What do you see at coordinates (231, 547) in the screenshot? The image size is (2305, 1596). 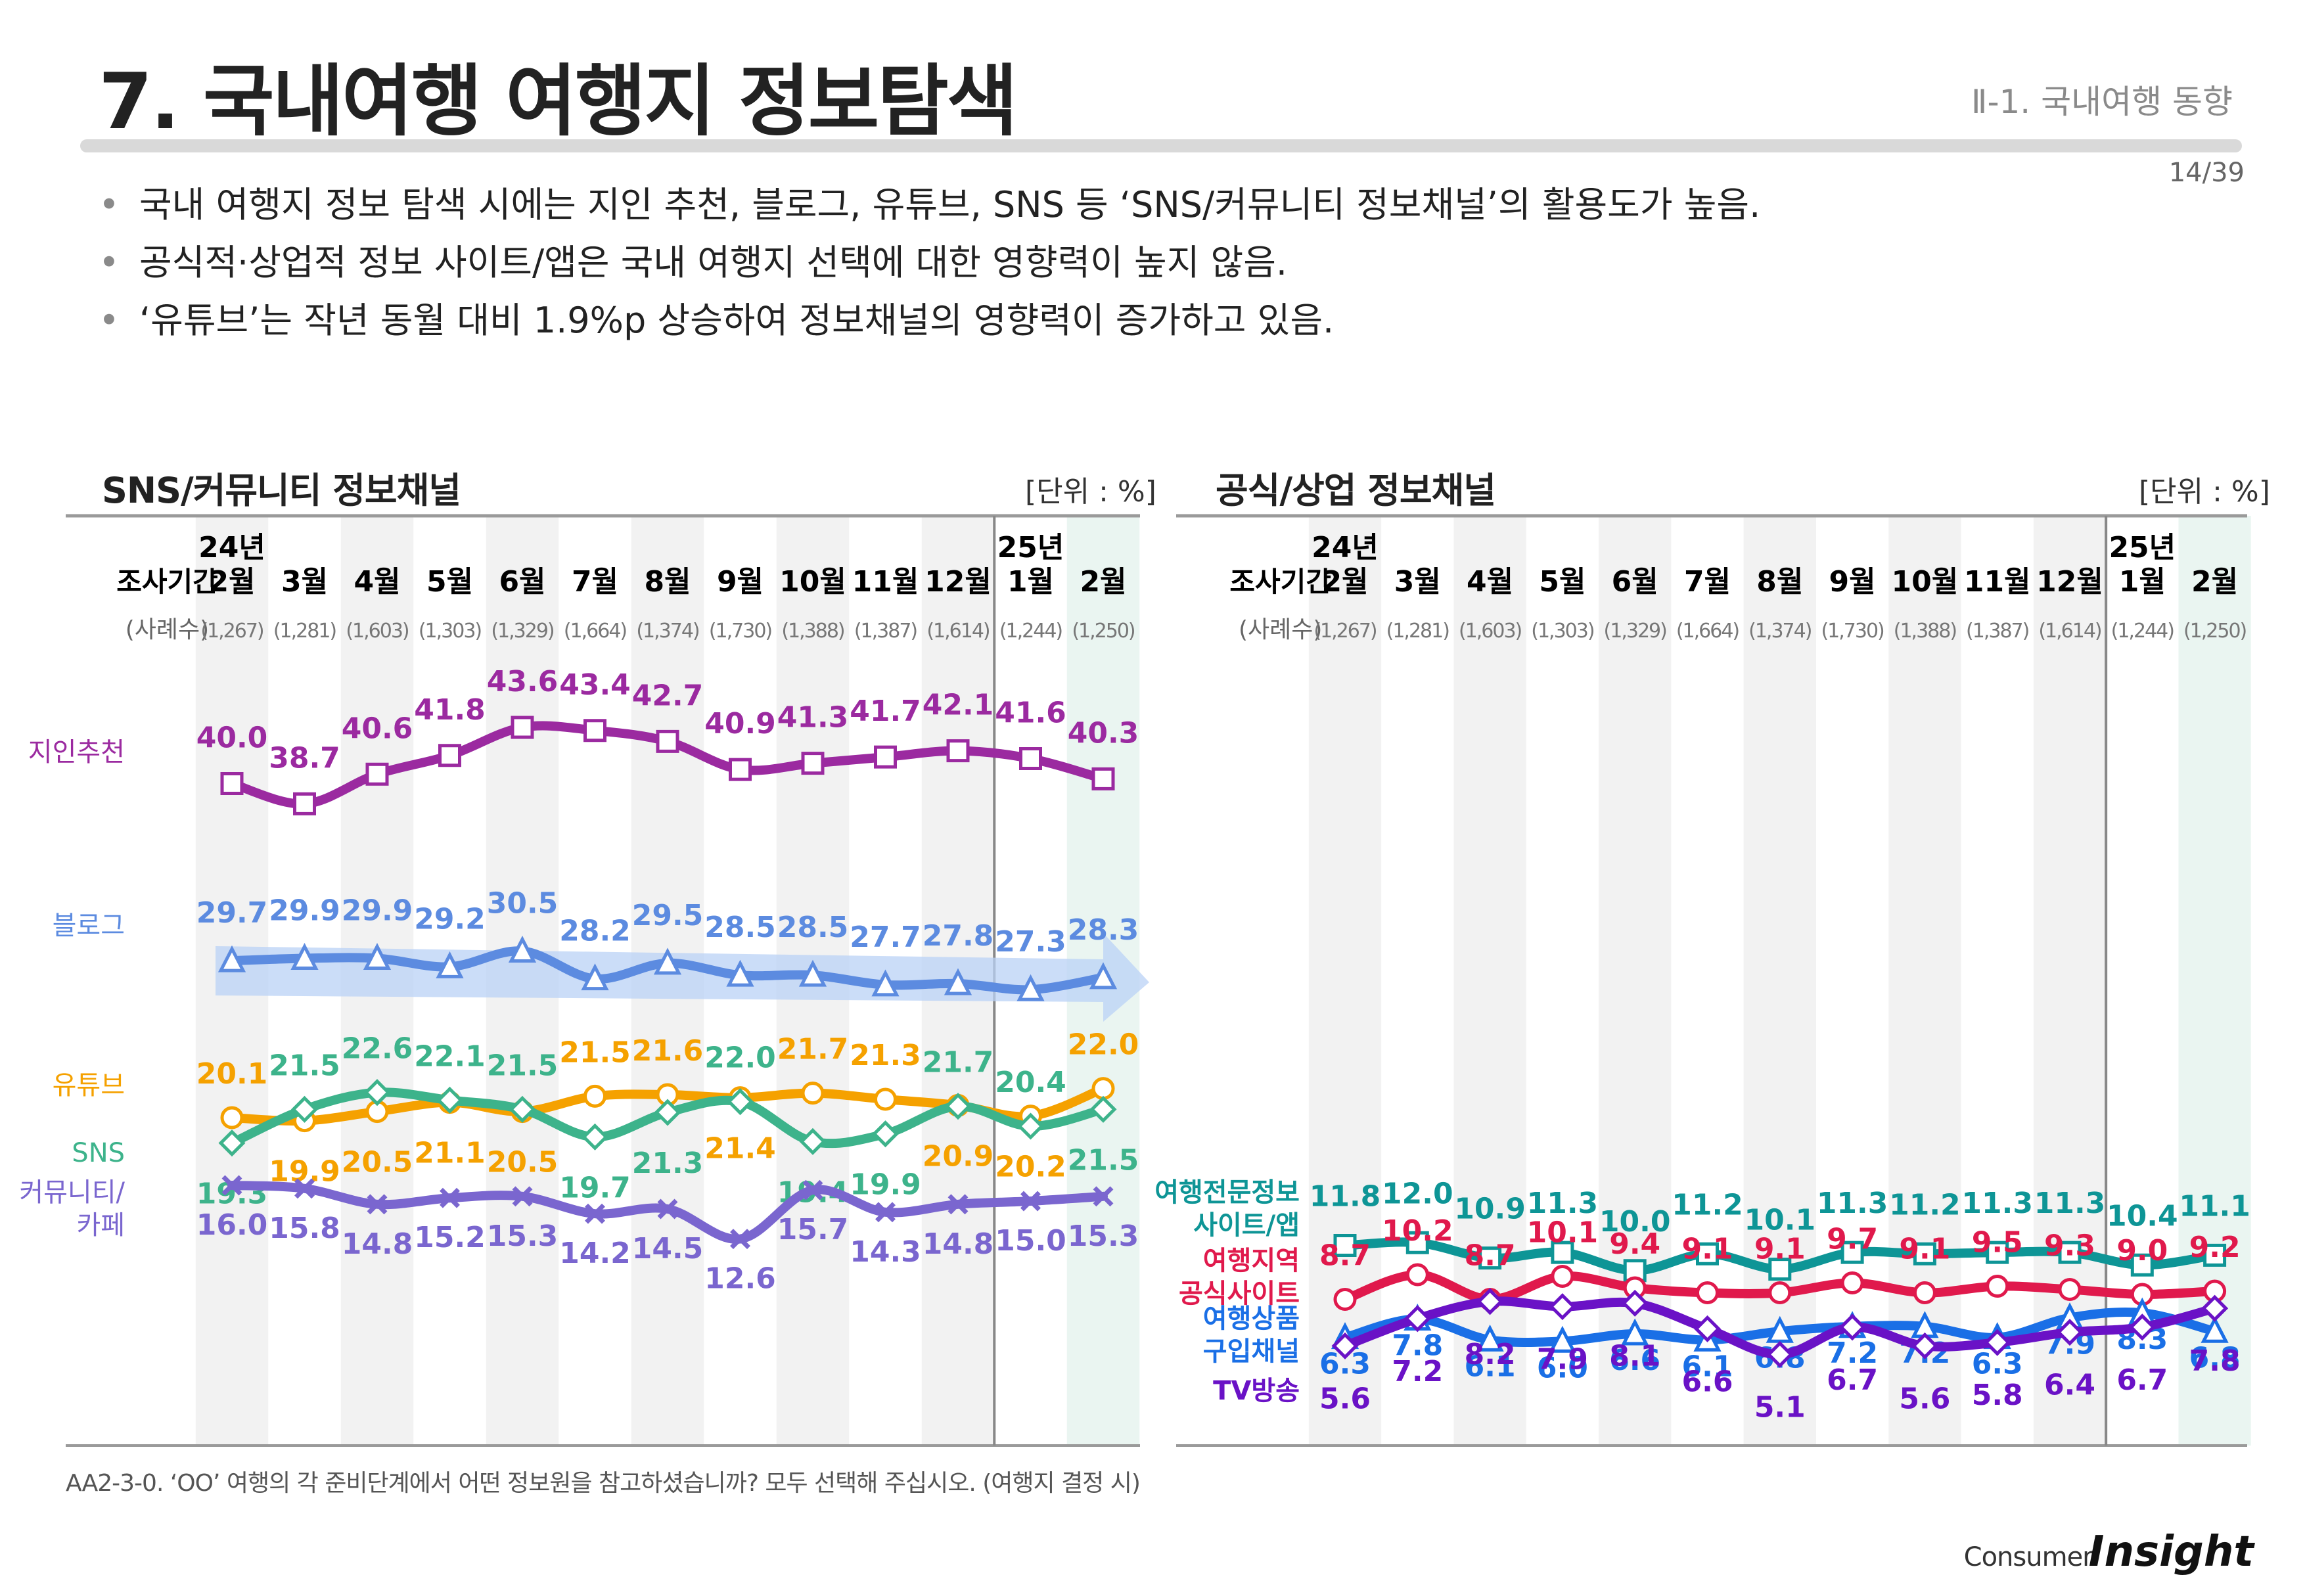 I see `year-tick-label: 24년` at bounding box center [231, 547].